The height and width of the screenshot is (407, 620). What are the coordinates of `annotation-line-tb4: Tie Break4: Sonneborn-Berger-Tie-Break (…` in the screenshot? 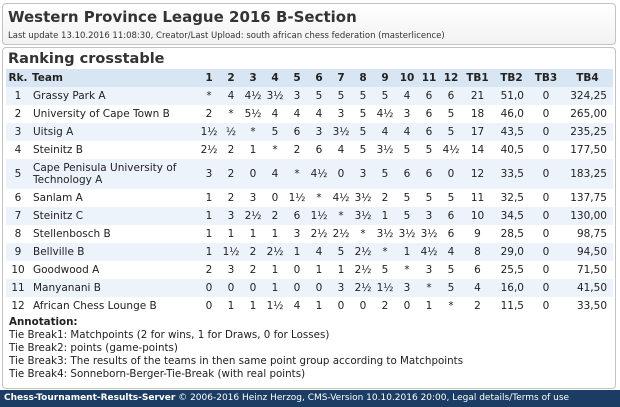 It's located at (157, 374).